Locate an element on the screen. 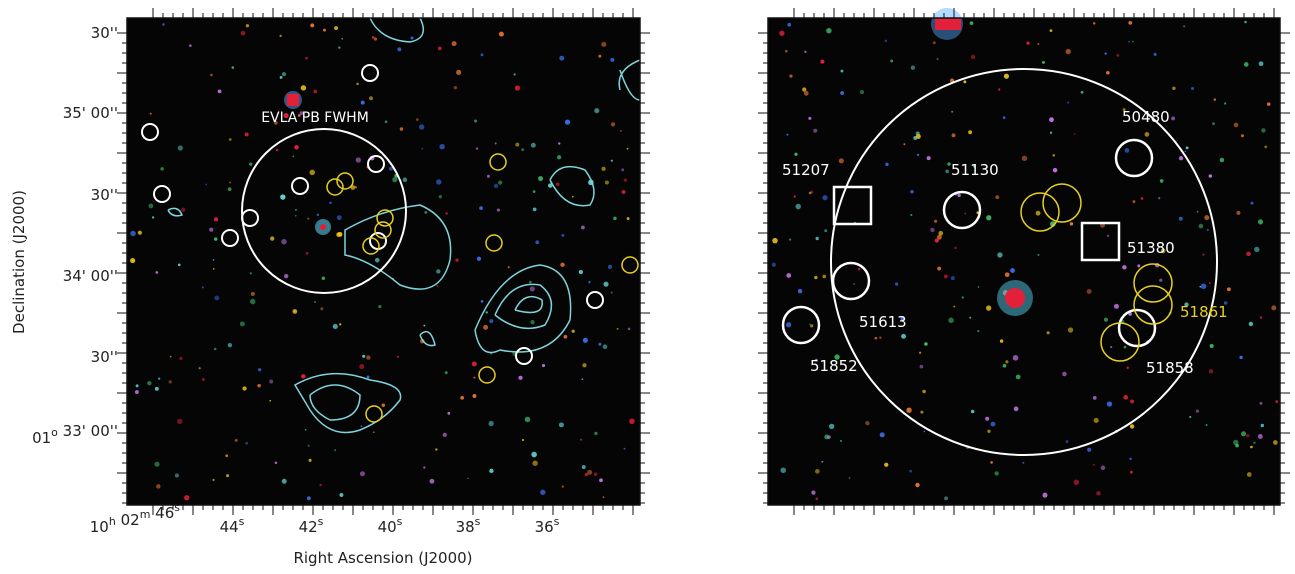 The width and height of the screenshot is (1295, 574). label-sup: o is located at coordinates (54, 432).